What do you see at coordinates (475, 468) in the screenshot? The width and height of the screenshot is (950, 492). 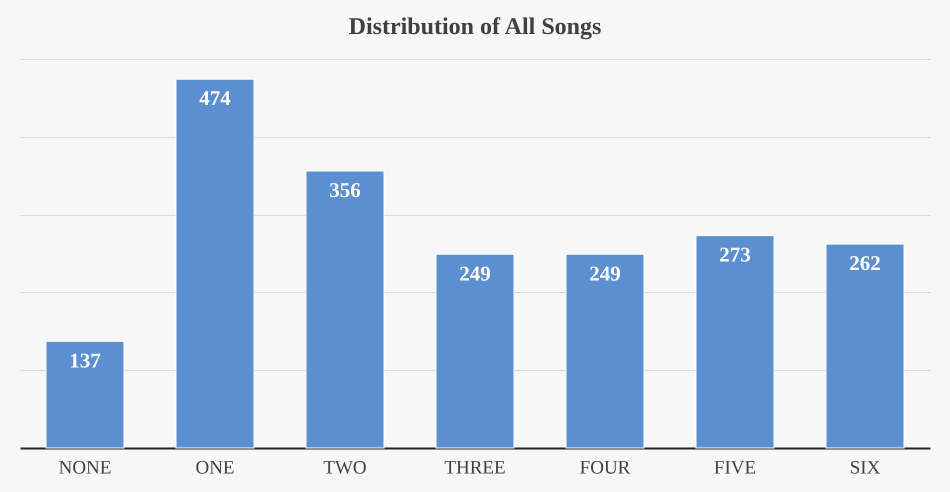 I see `x-tick-label: THREE` at bounding box center [475, 468].